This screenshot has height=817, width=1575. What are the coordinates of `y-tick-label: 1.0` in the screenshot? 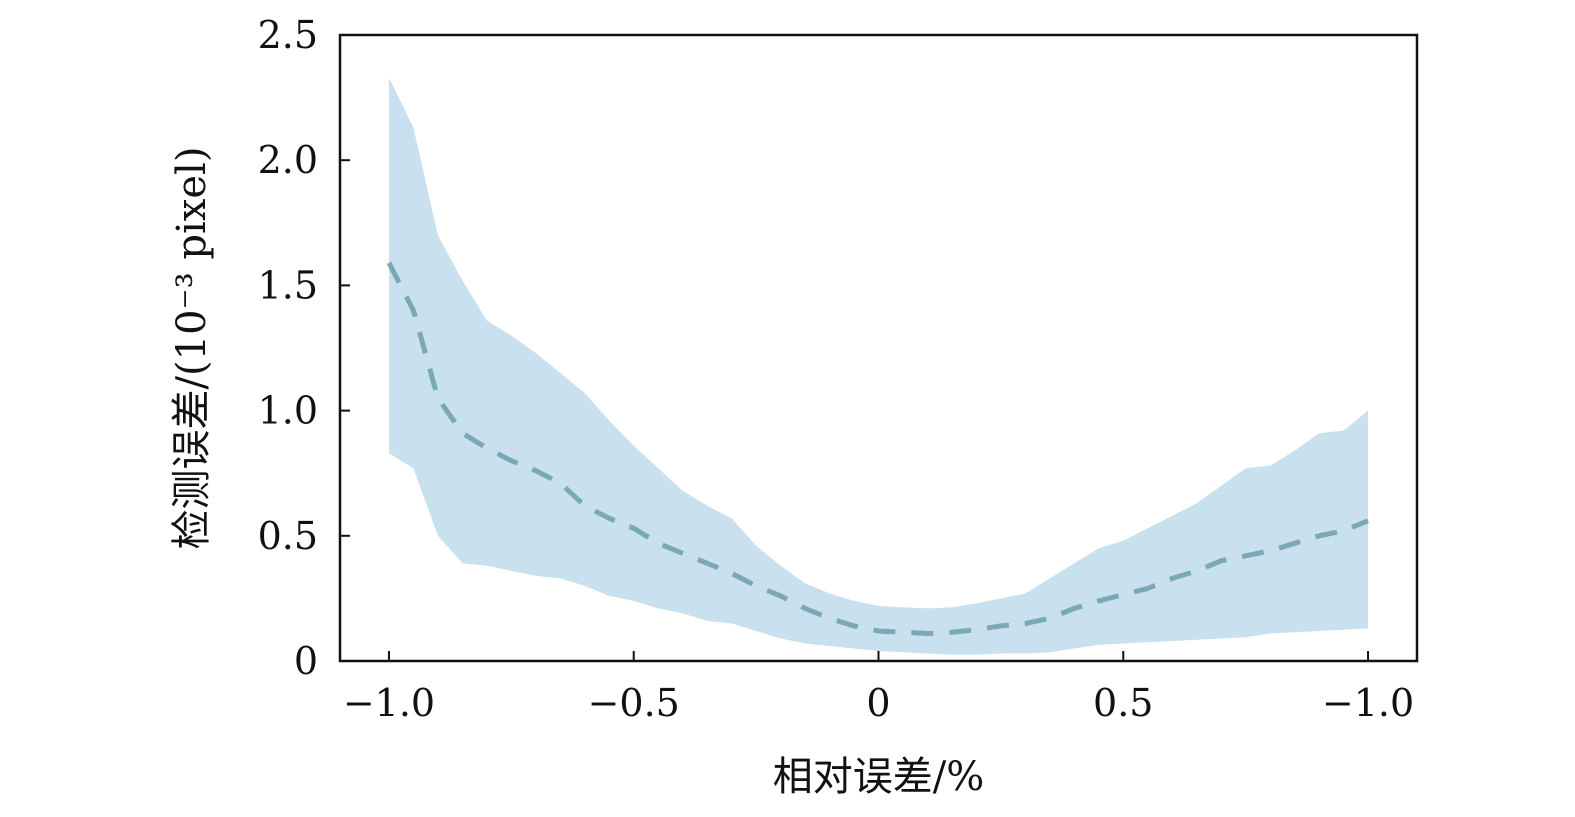 It's located at (288, 411).